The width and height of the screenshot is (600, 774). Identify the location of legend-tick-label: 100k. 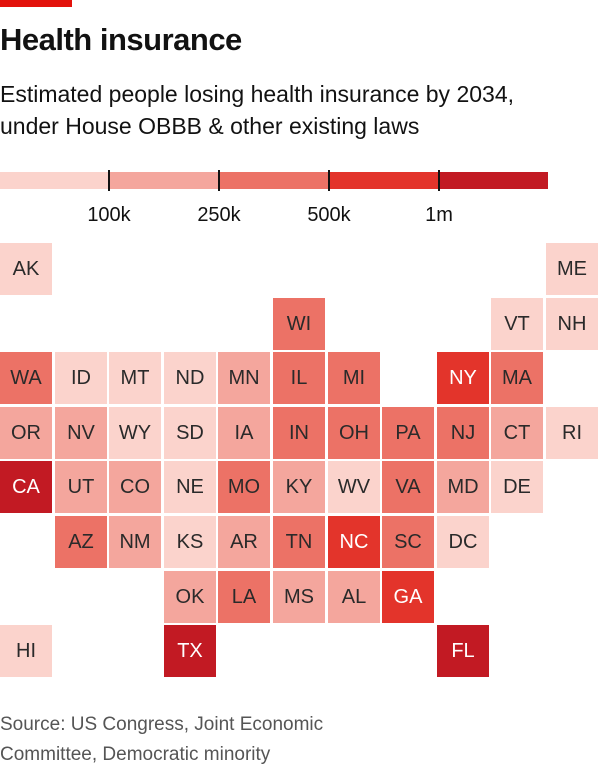
(109, 215).